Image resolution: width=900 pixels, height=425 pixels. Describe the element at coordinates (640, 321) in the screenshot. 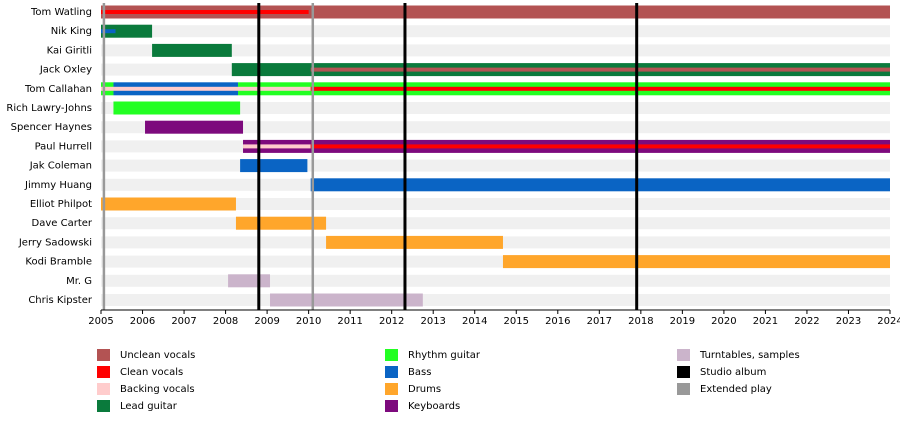

I see `x-tick-label: 2018` at that location.